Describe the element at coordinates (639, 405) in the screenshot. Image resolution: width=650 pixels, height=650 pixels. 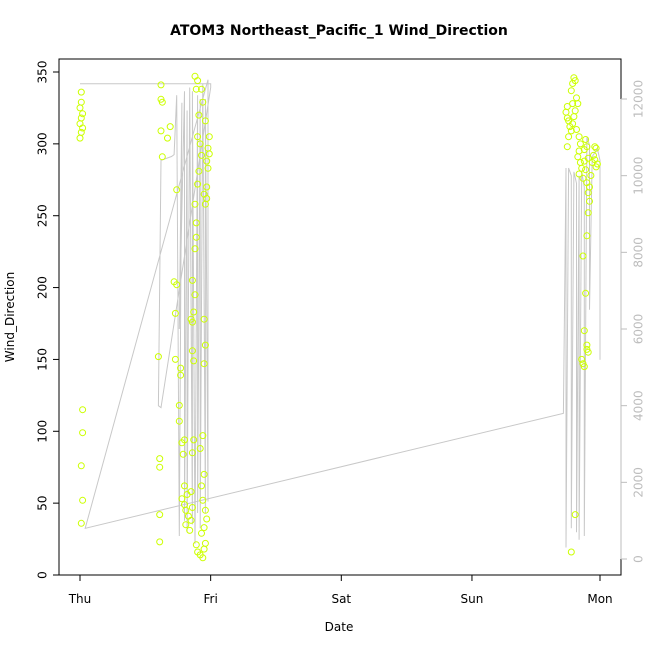
I see `y2-tick-label: 4000` at that location.